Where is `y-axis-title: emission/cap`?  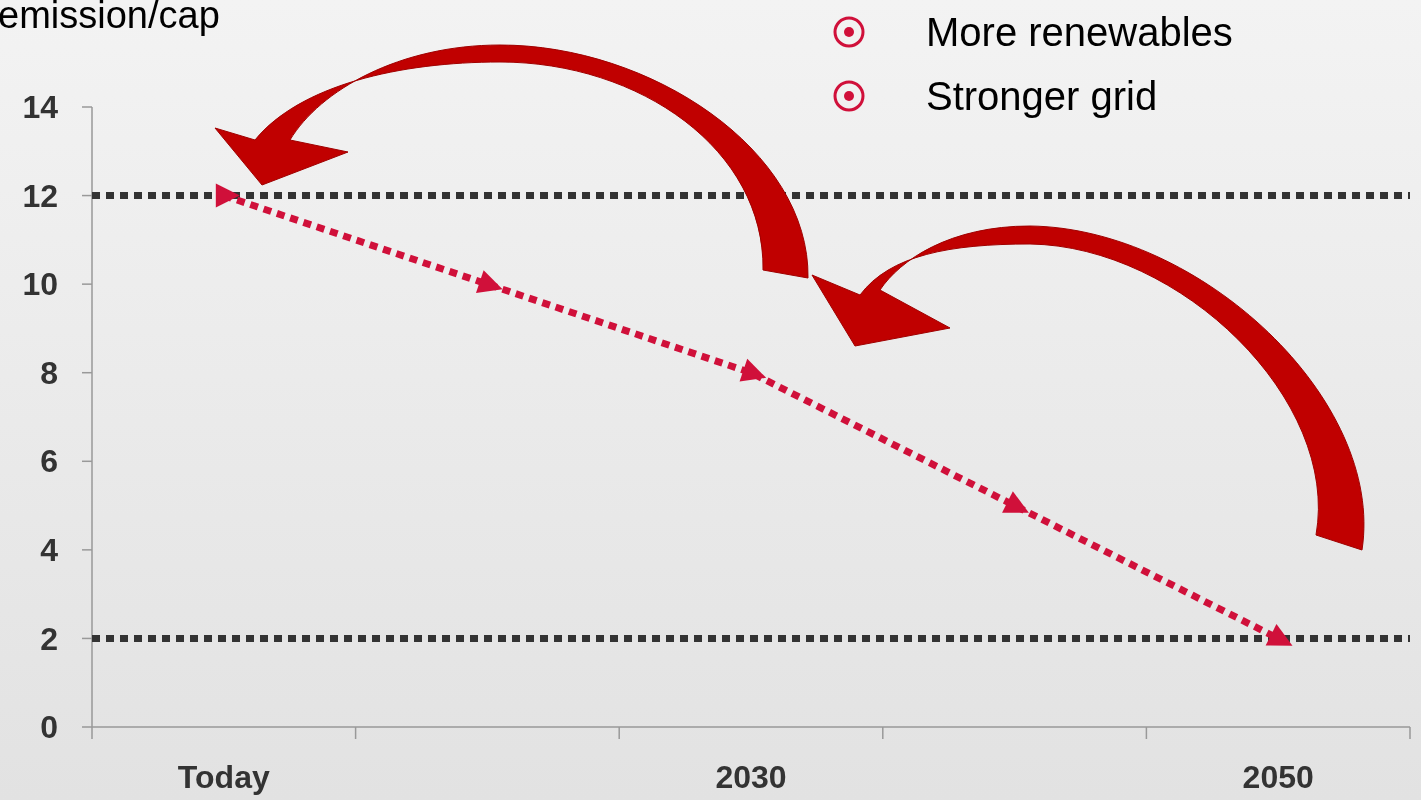 y-axis-title: emission/cap is located at coordinates (110, 18).